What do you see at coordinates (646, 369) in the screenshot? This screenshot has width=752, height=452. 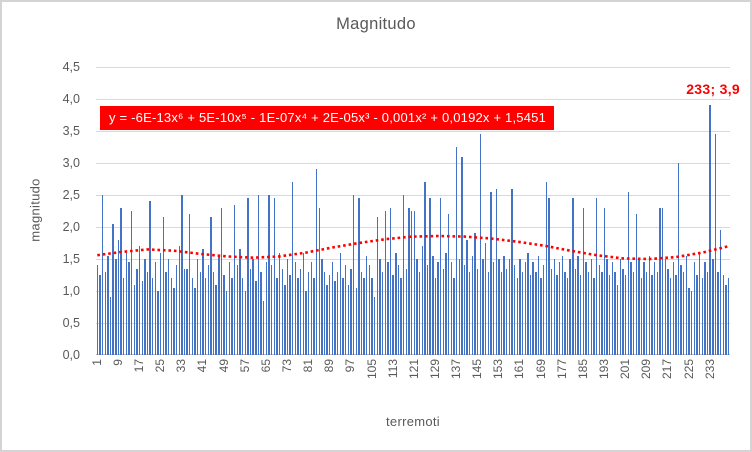 I see `x-tick-label: 209` at bounding box center [646, 369].